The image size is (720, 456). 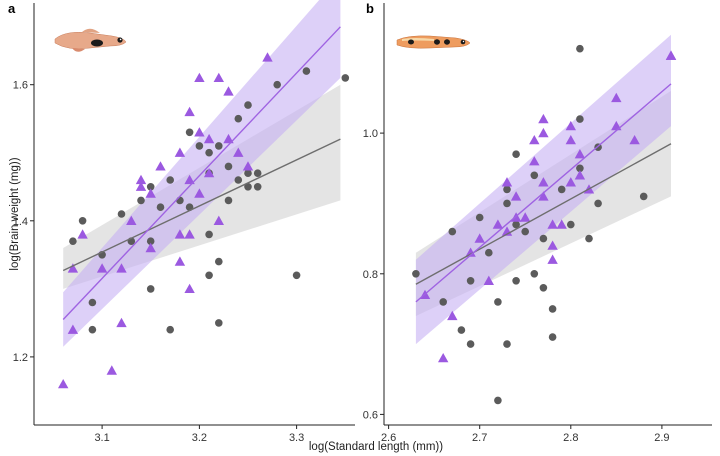 What do you see at coordinates (90, 40) in the screenshot?
I see `fish-illustration-a` at bounding box center [90, 40].